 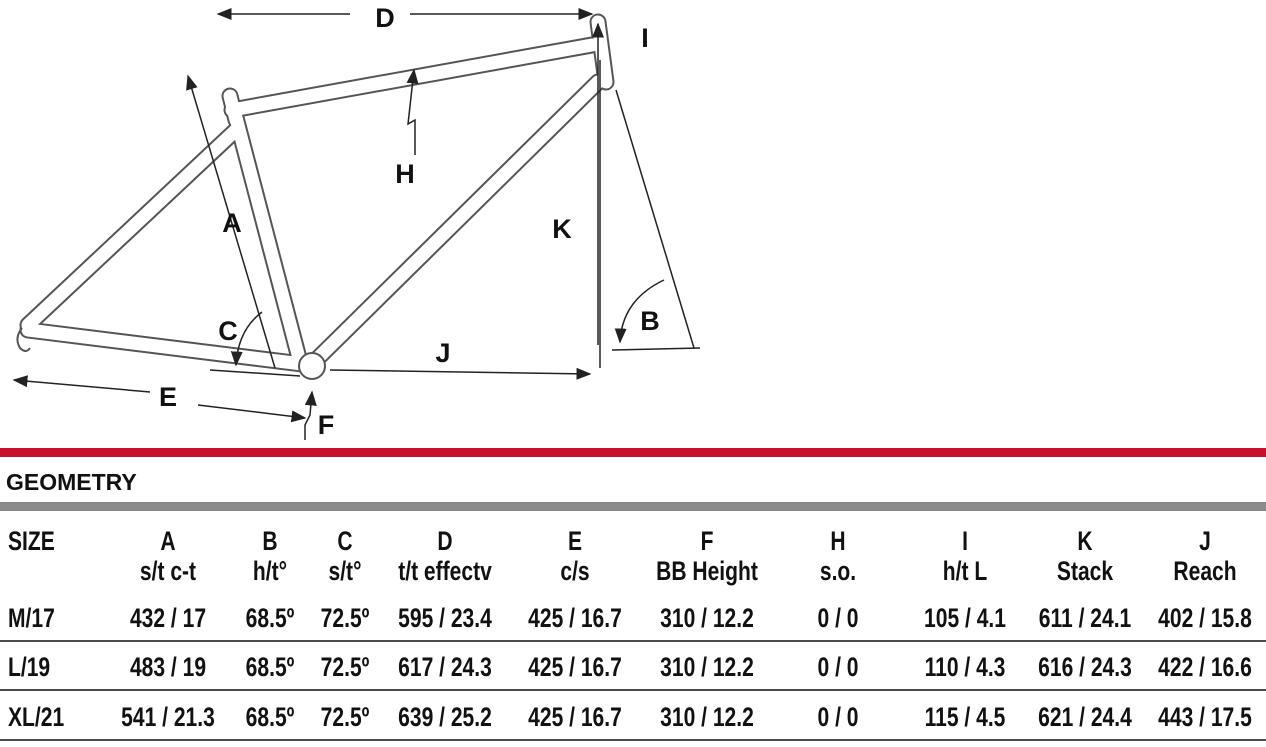 I want to click on table-cell: 639 / 25.2, so click(x=445, y=718).